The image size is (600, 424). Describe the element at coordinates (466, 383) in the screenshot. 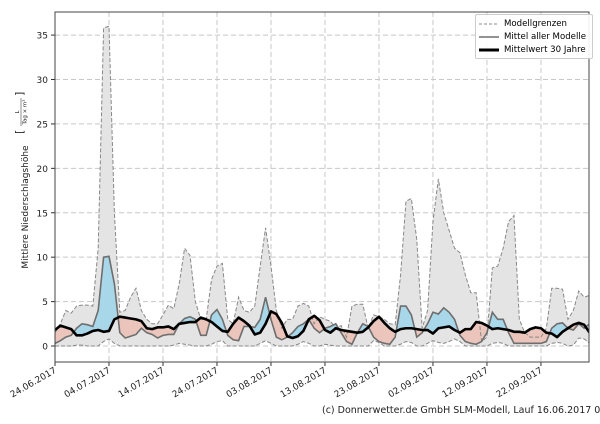

I see `x-tick-label: 12.09.2017` at that location.